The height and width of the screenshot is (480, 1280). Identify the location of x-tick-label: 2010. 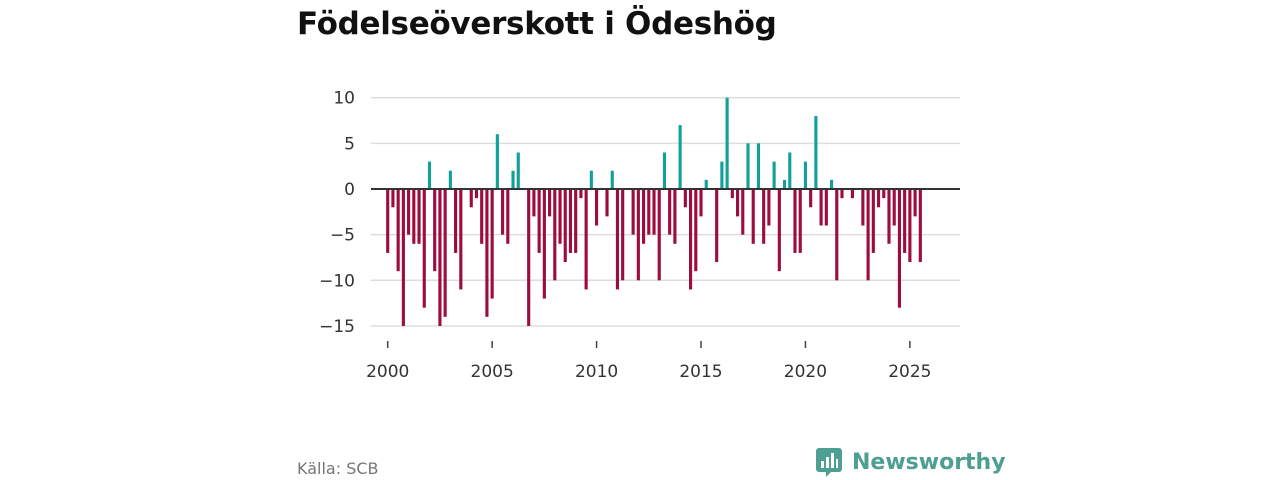
(596, 372).